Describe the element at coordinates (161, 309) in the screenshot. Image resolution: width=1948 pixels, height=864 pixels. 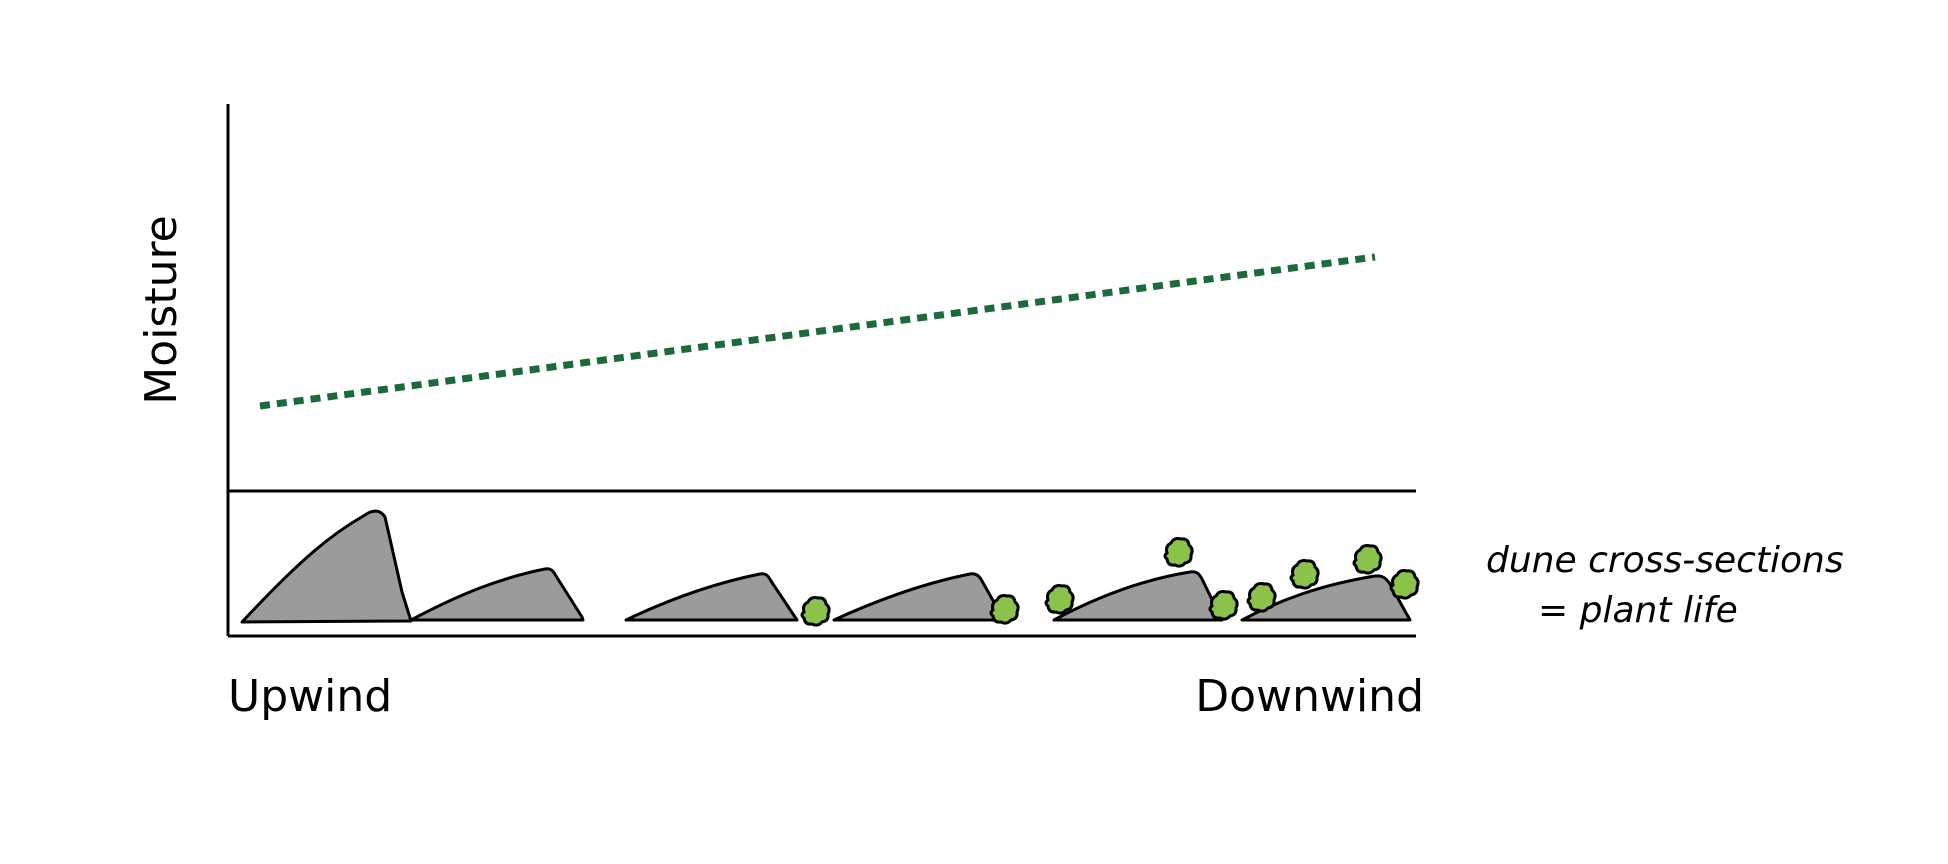
I see `y-axis-label: Moisture` at that location.